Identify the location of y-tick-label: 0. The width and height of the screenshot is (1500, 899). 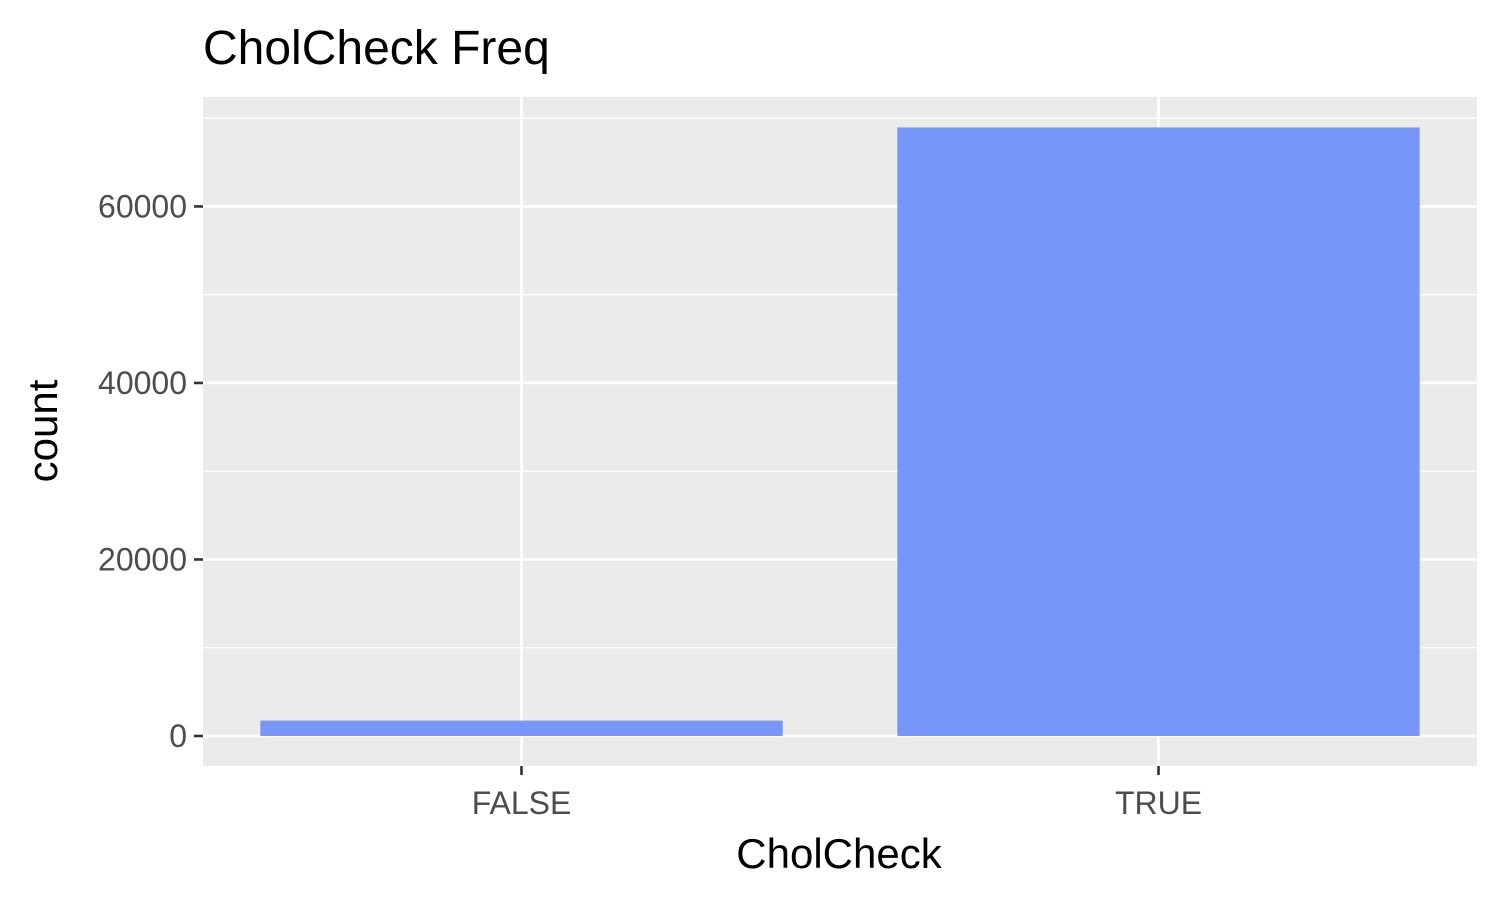
(178, 736).